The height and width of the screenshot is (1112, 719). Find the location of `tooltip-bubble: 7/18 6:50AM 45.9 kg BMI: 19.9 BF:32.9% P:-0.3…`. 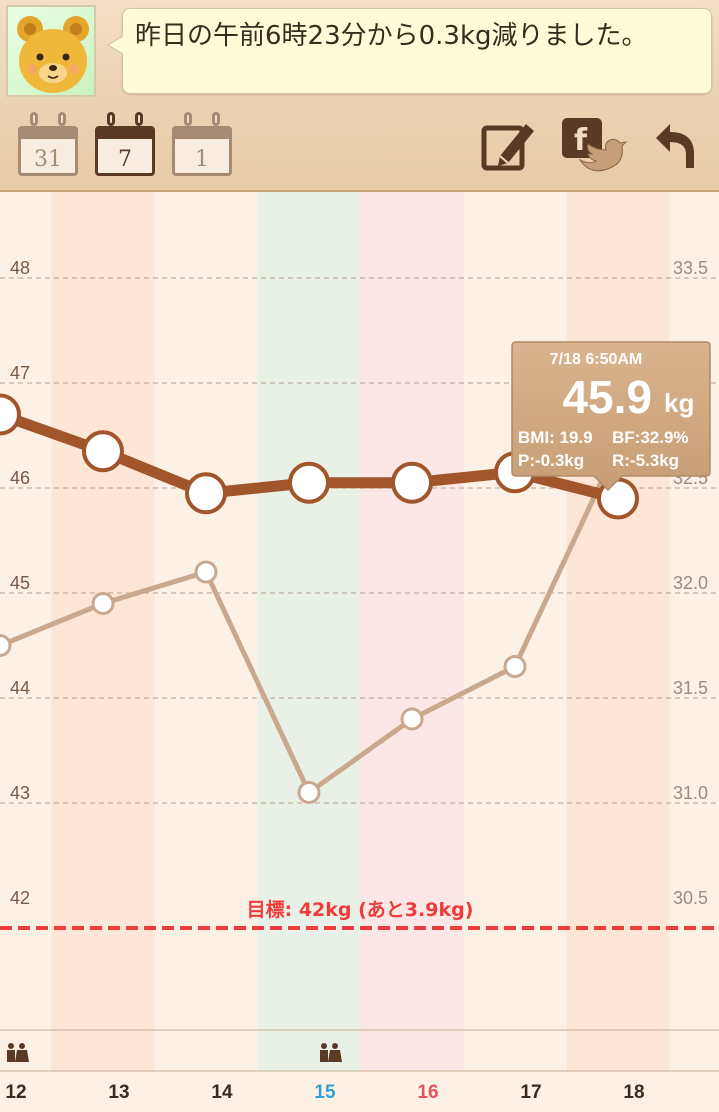

tooltip-bubble: 7/18 6:50AM 45.9 kg BMI: 19.9 BF:32.9% P:-0.3… is located at coordinates (611, 416).